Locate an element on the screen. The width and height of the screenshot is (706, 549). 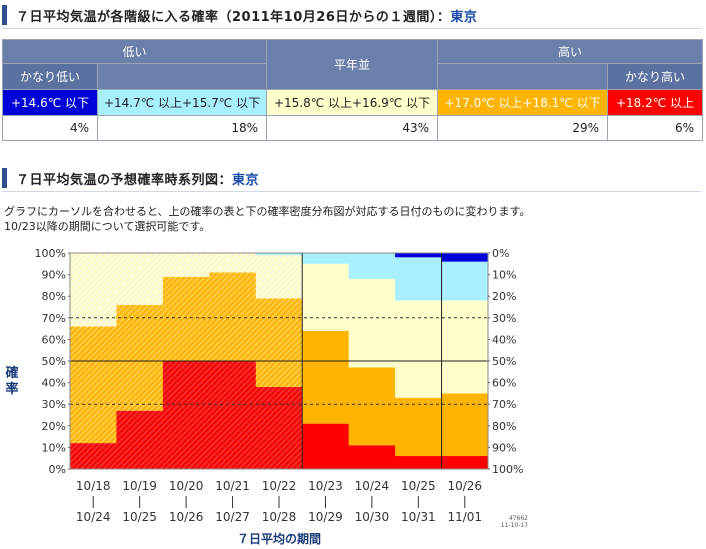
title-text: ７日平均気温が各階級に入る確率（2011年10月26日からの１週間）： is located at coordinates (233, 17).